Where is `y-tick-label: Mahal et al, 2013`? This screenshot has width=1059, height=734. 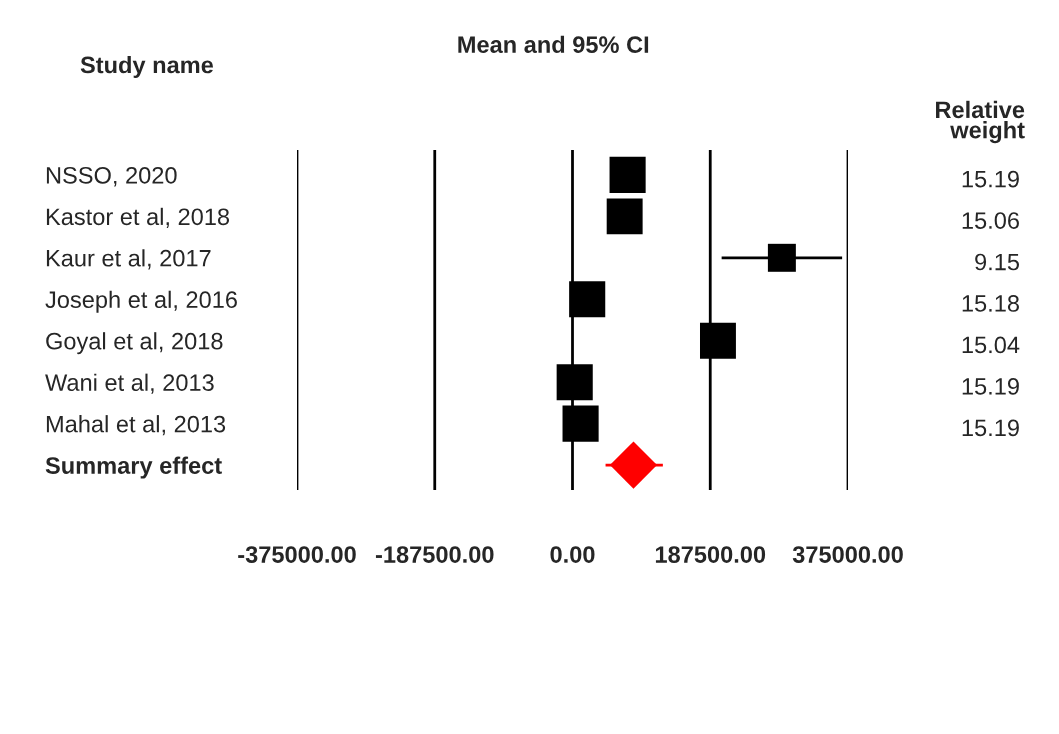
y-tick-label: Mahal et al, 2013 is located at coordinates (136, 425).